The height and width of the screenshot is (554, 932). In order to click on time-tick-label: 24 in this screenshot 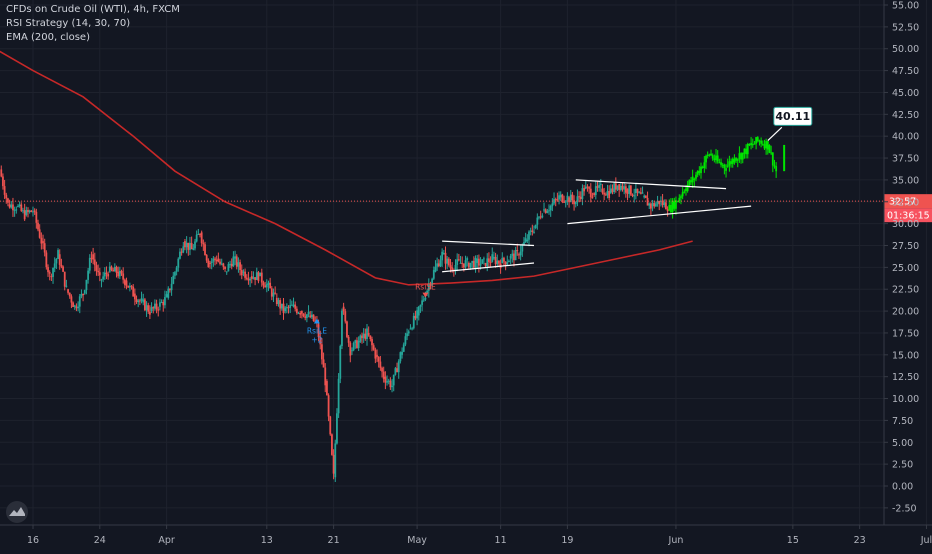, I will do `click(100, 540)`.